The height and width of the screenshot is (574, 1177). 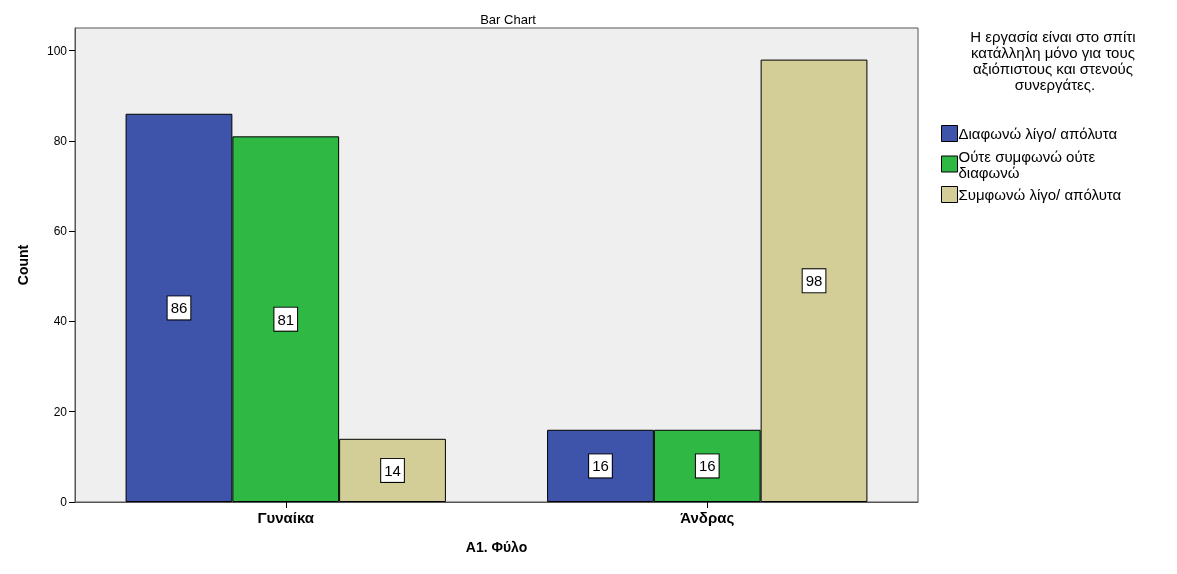 I want to click on legend-label: Διαφωνώ λίγο/ απόλυτα, so click(x=1038, y=133).